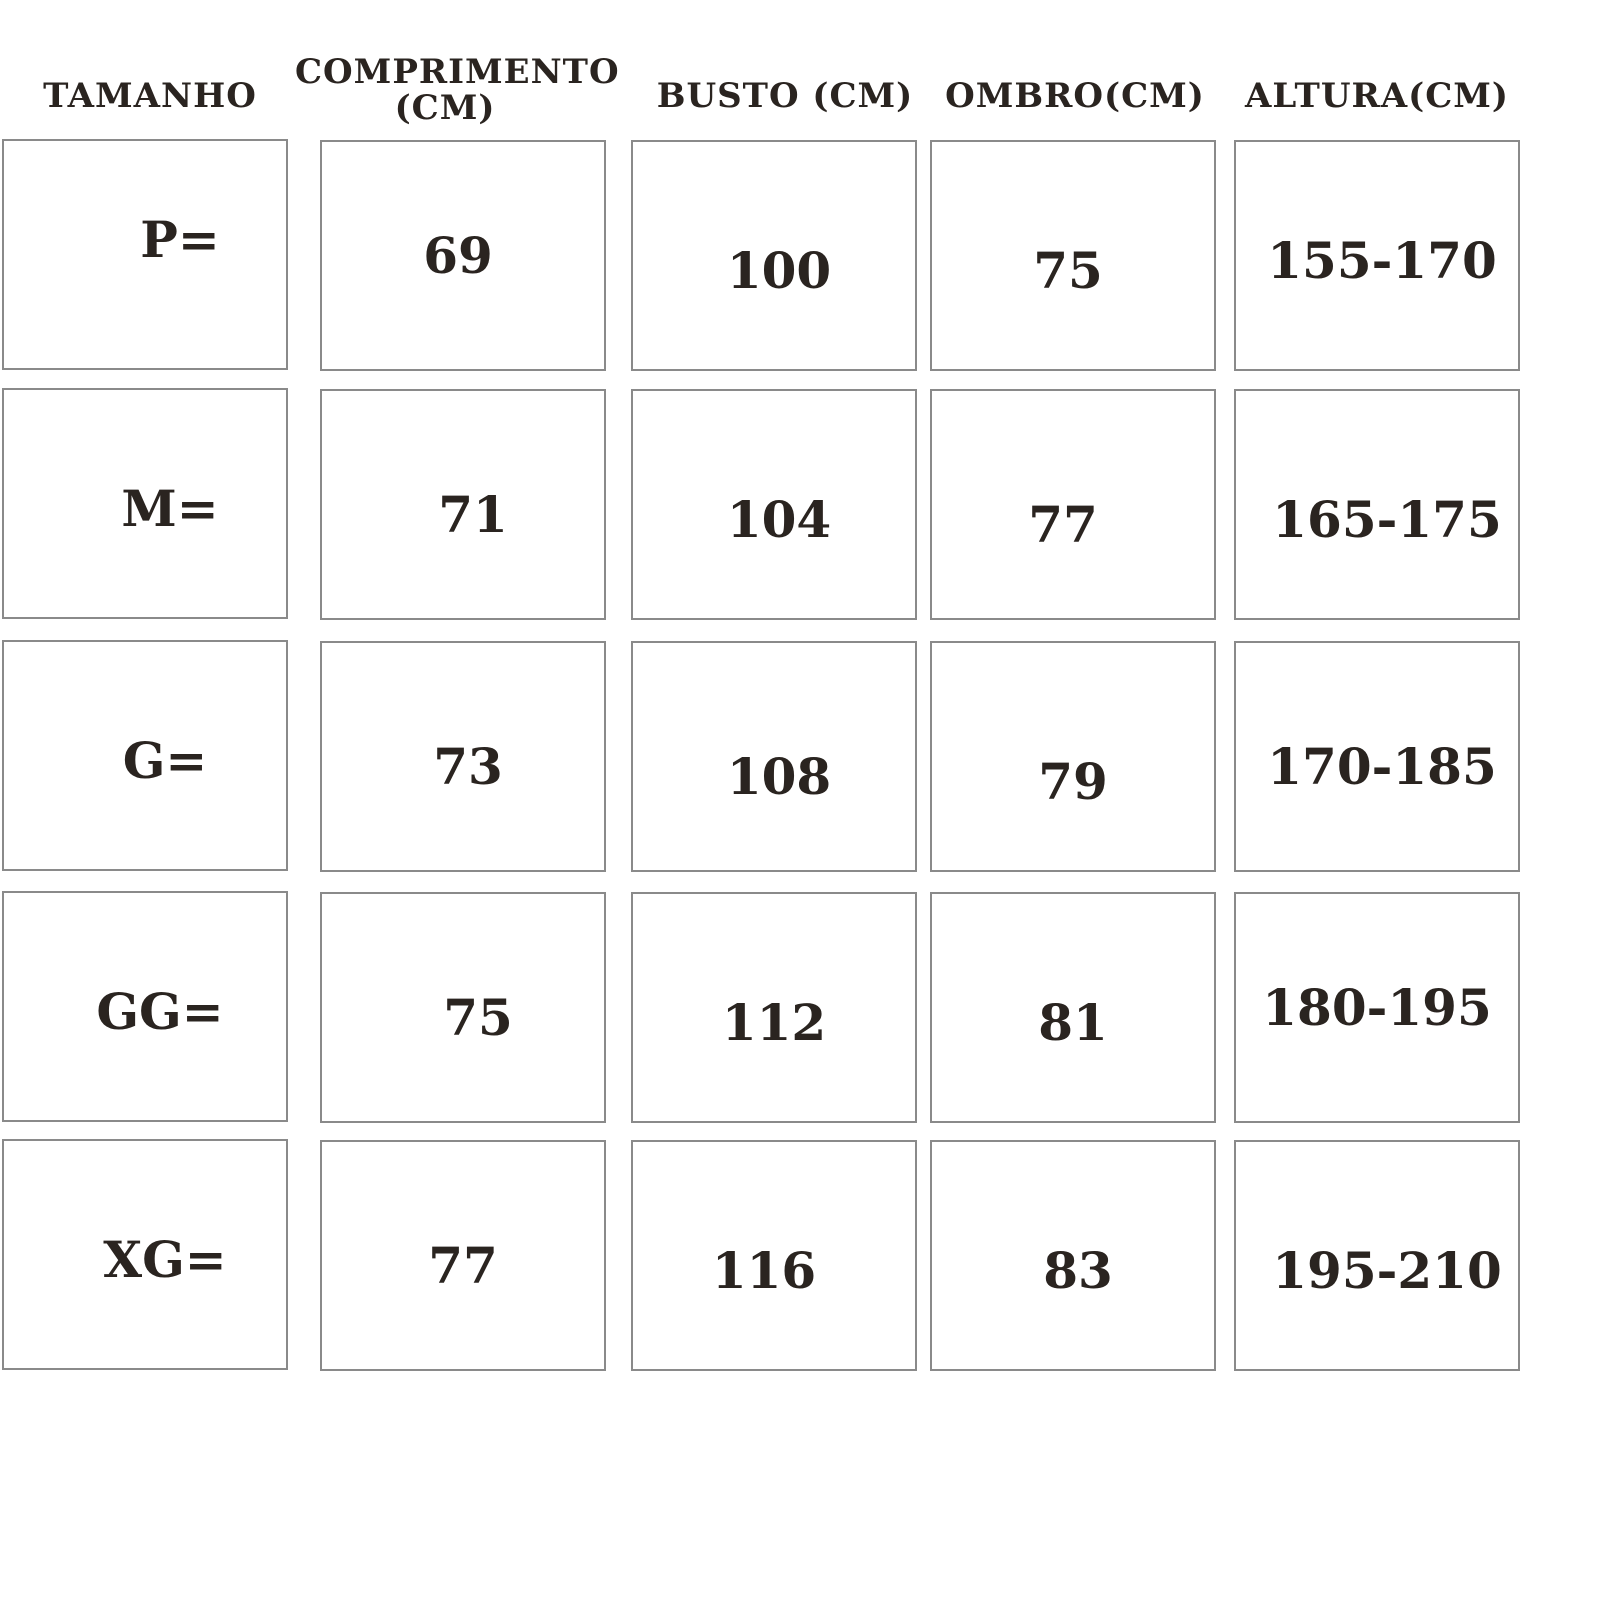 The height and width of the screenshot is (1600, 1600). I want to click on cell-value: M=, so click(170, 508).